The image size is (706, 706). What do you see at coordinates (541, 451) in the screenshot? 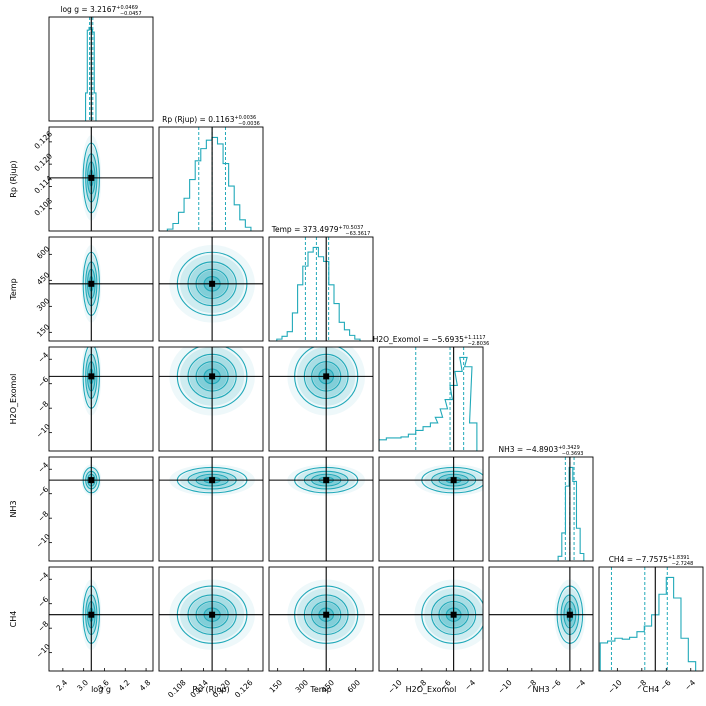
I see `panel-title-nh3: NH3 = −4.8903+0.3429 −0.3693` at bounding box center [541, 451].